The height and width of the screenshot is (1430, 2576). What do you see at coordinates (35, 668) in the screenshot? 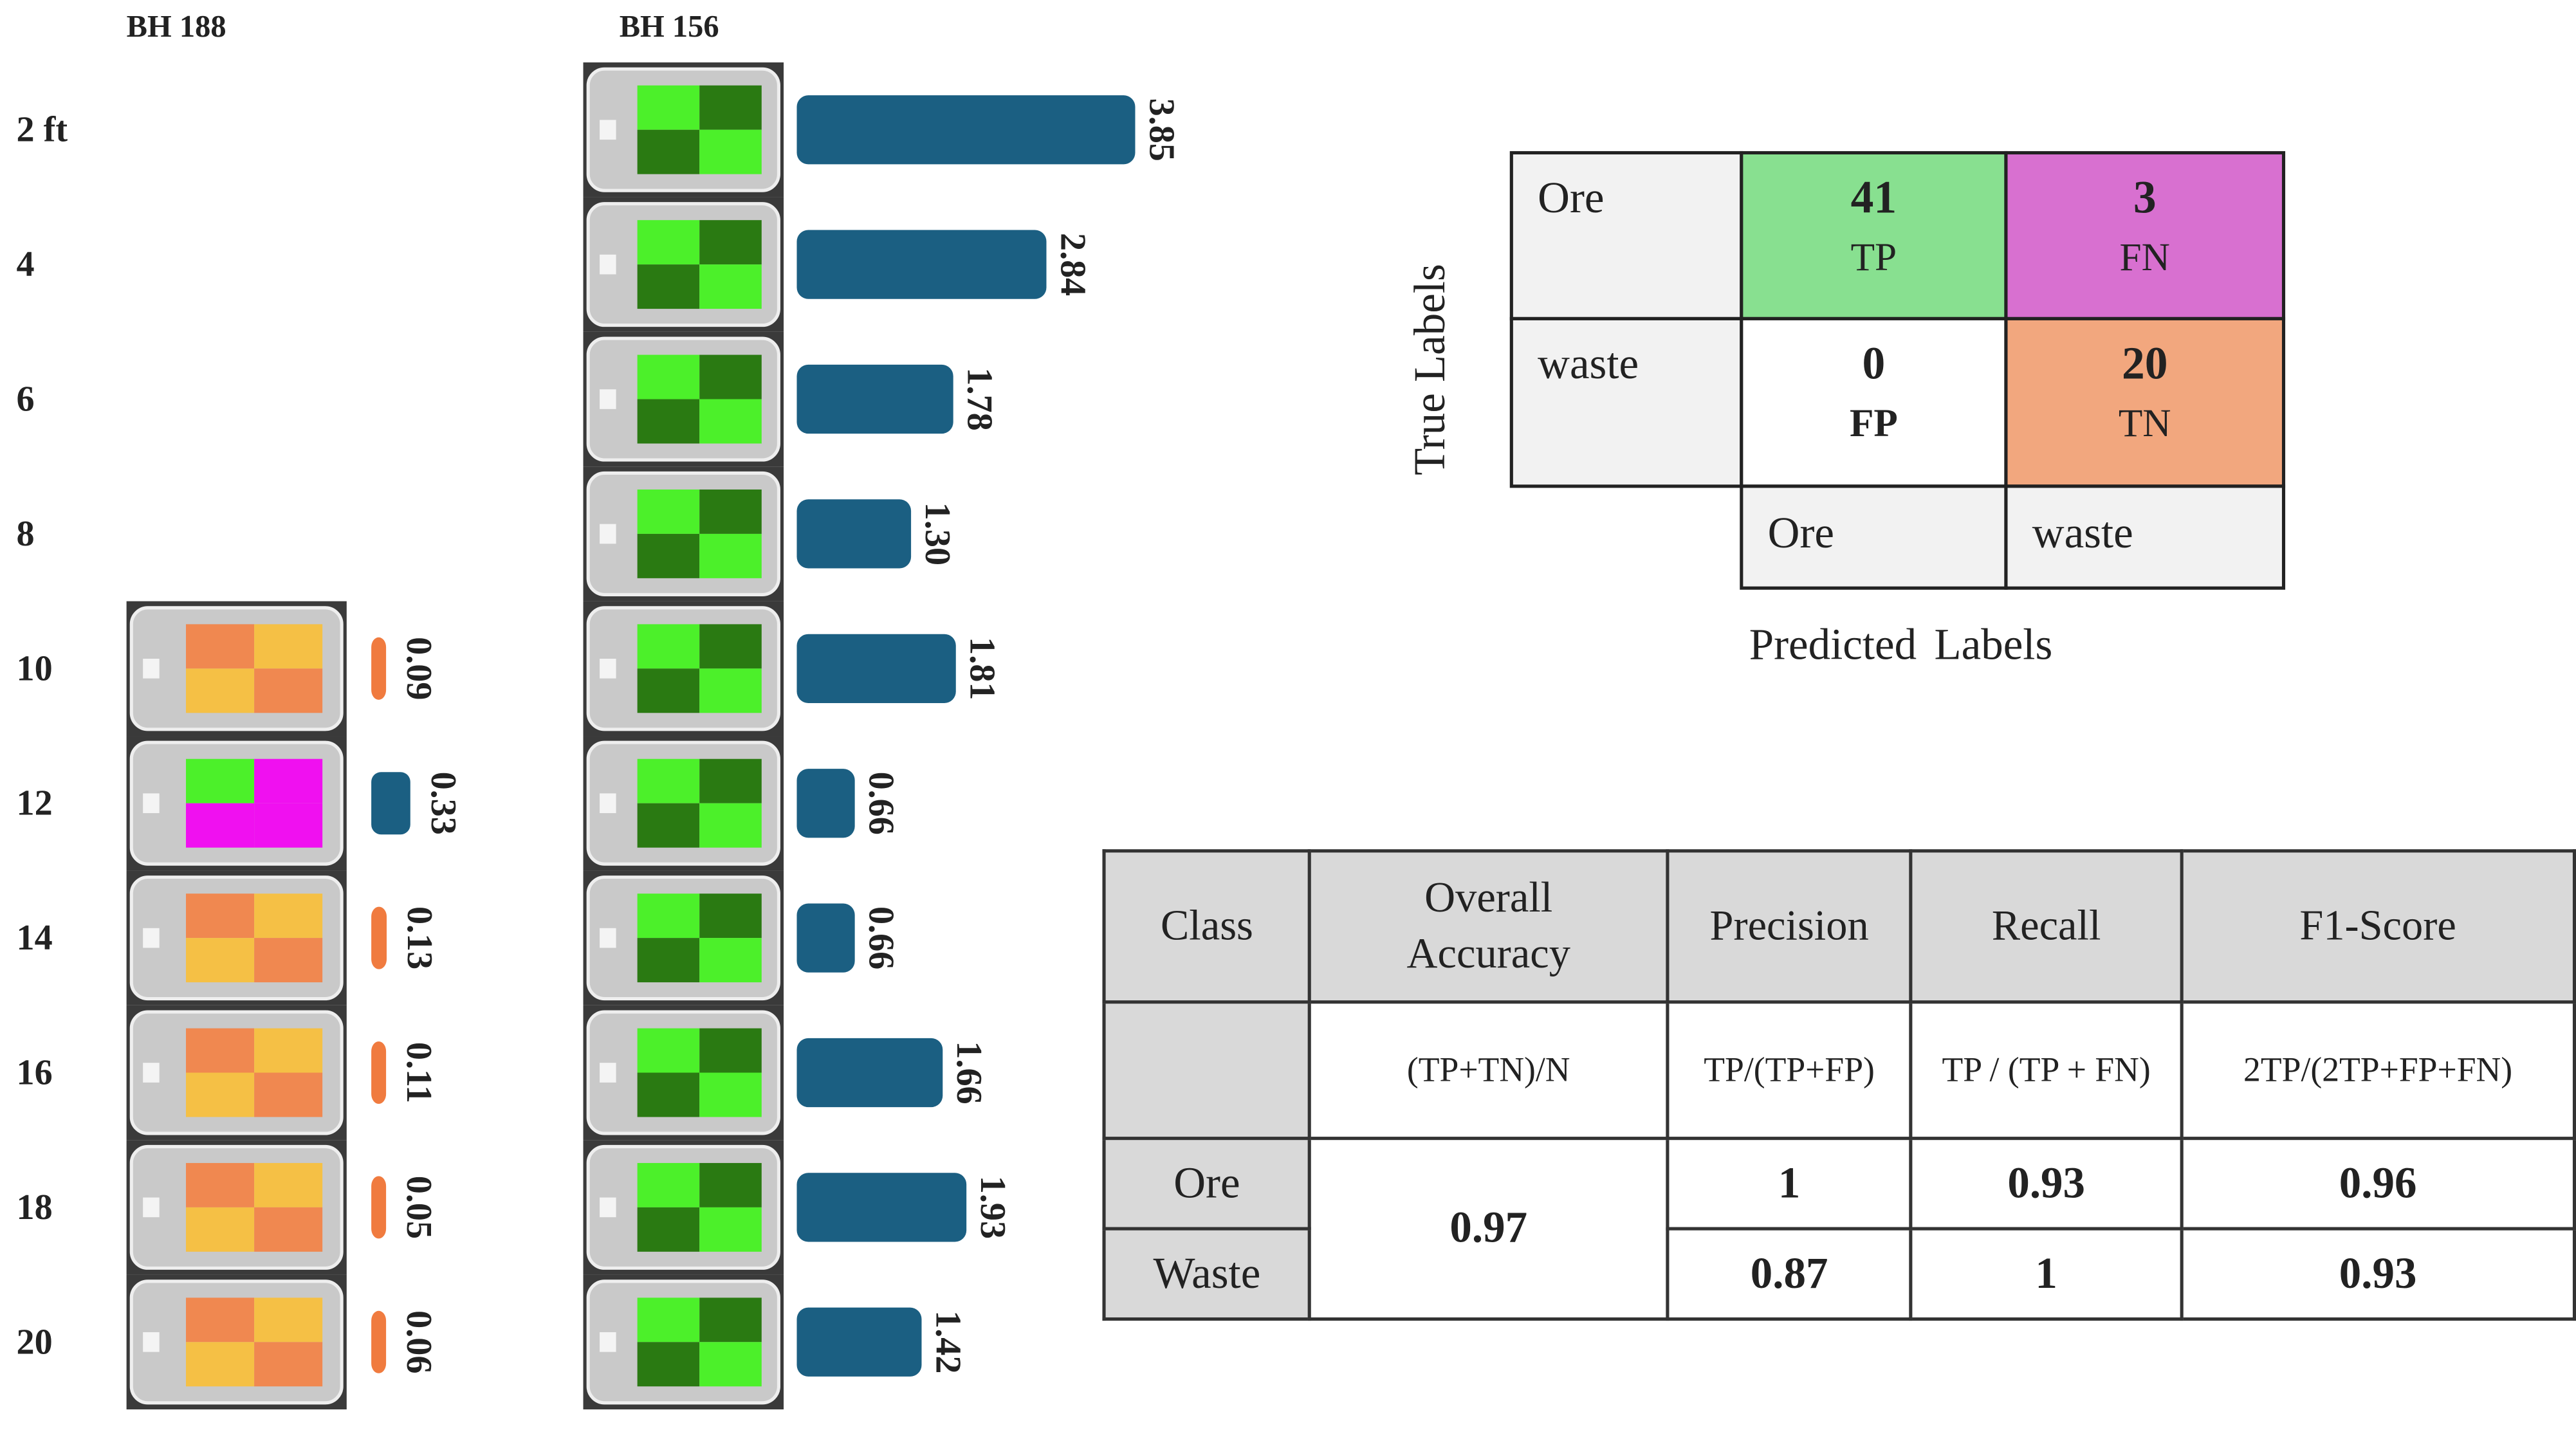
I see `depth-label: 10` at bounding box center [35, 668].